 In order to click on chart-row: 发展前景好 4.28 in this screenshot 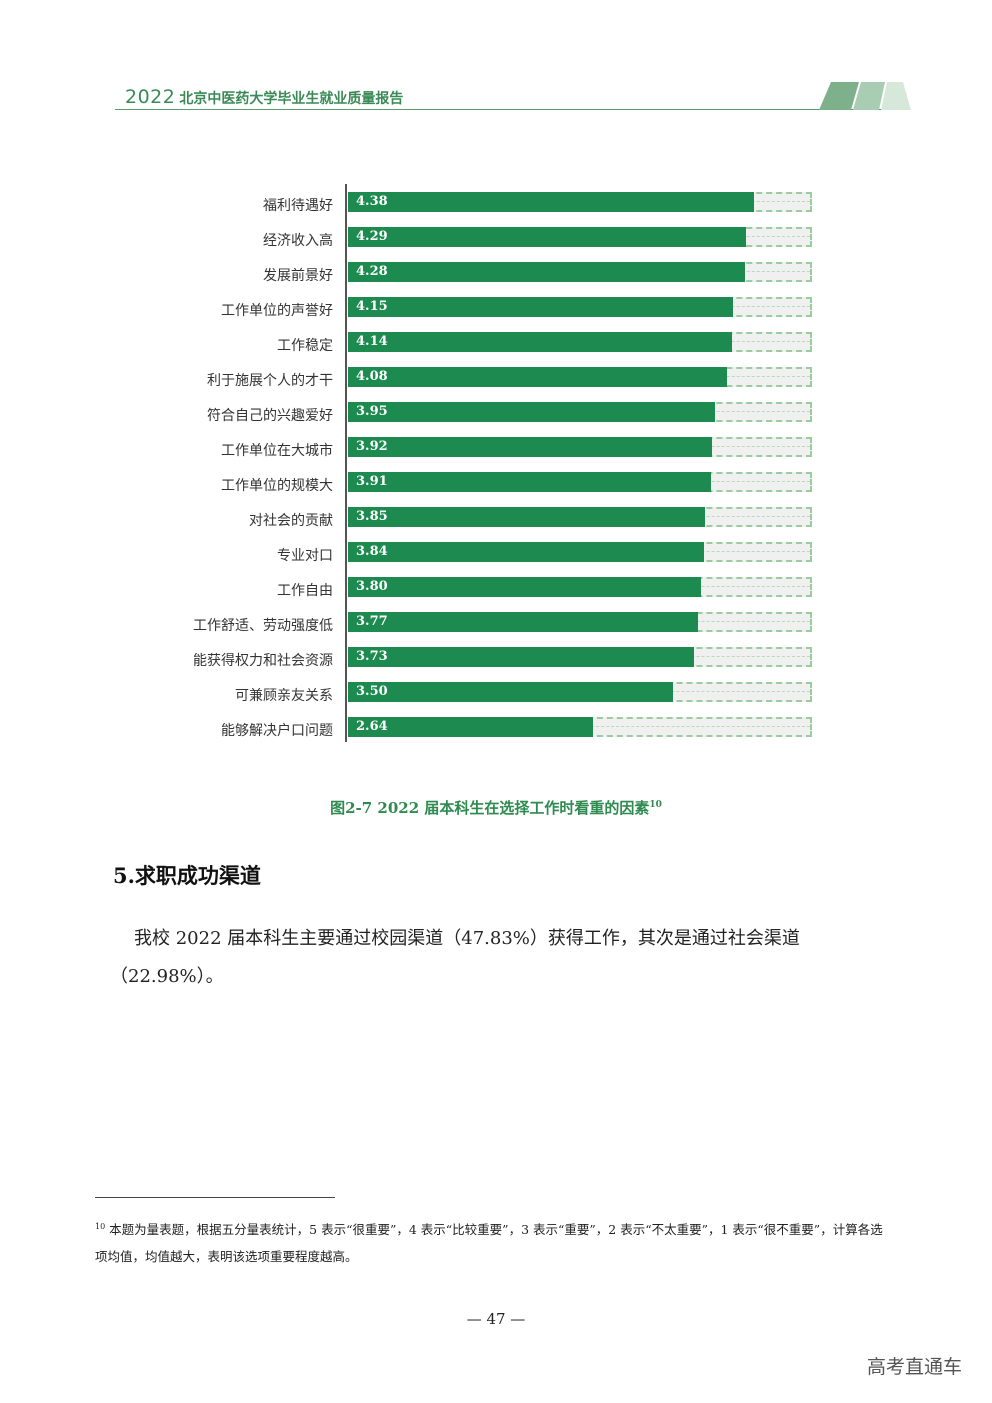, I will do `click(496, 275)`.